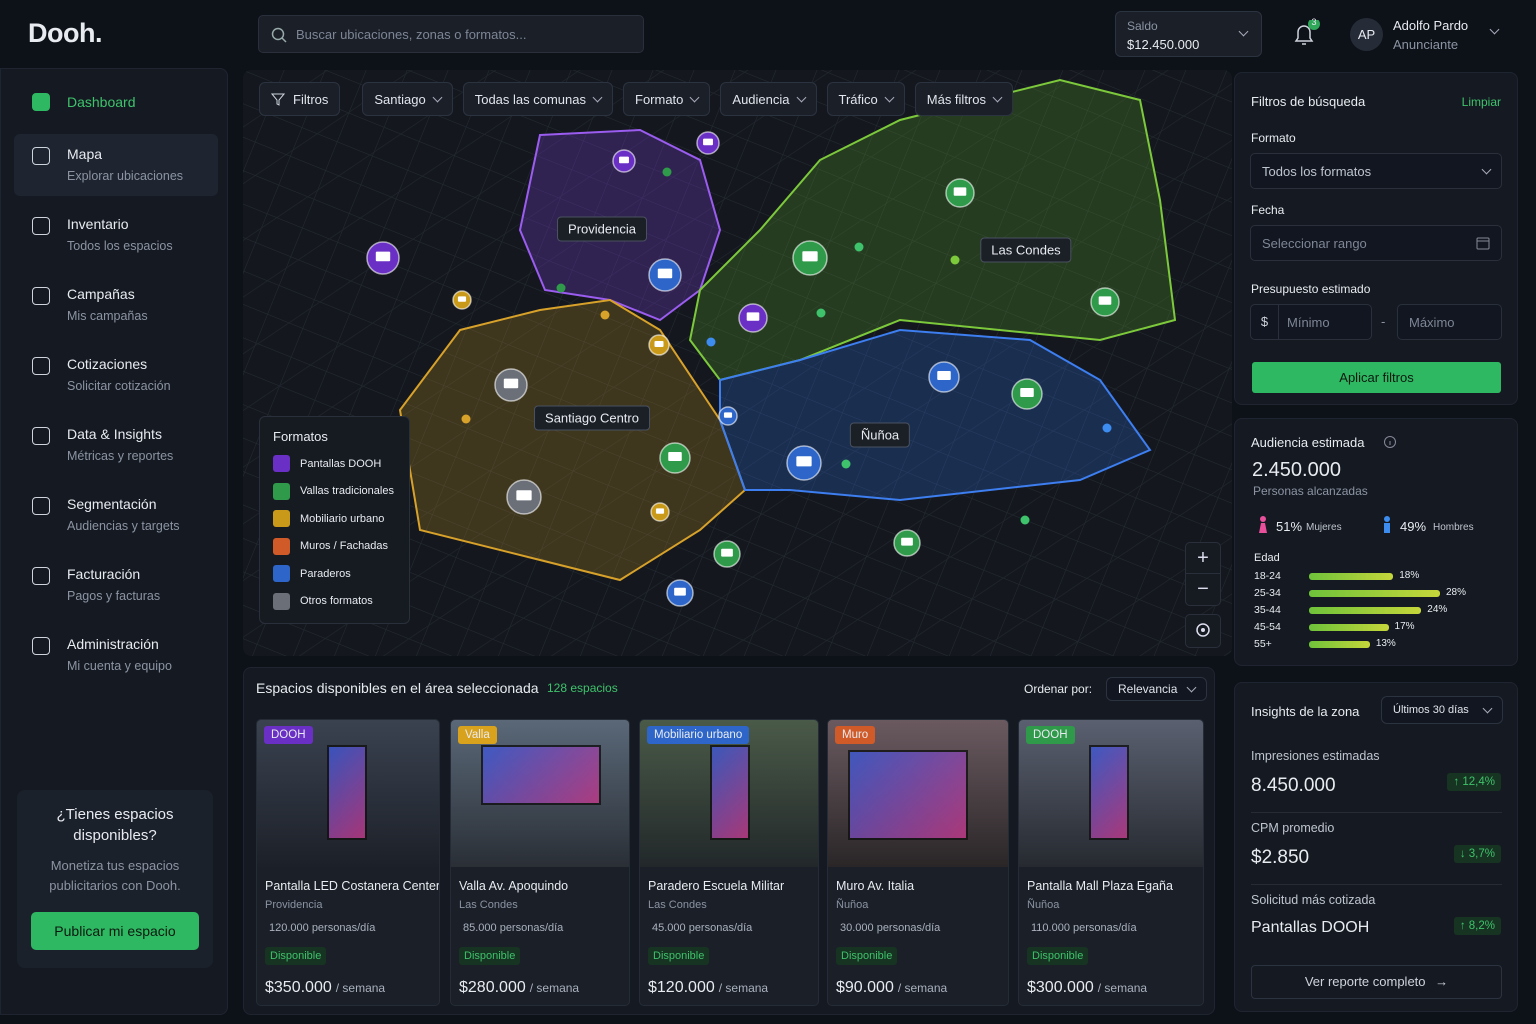  Describe the element at coordinates (112, 504) in the screenshot. I see `nav-label: Segmentación` at that location.